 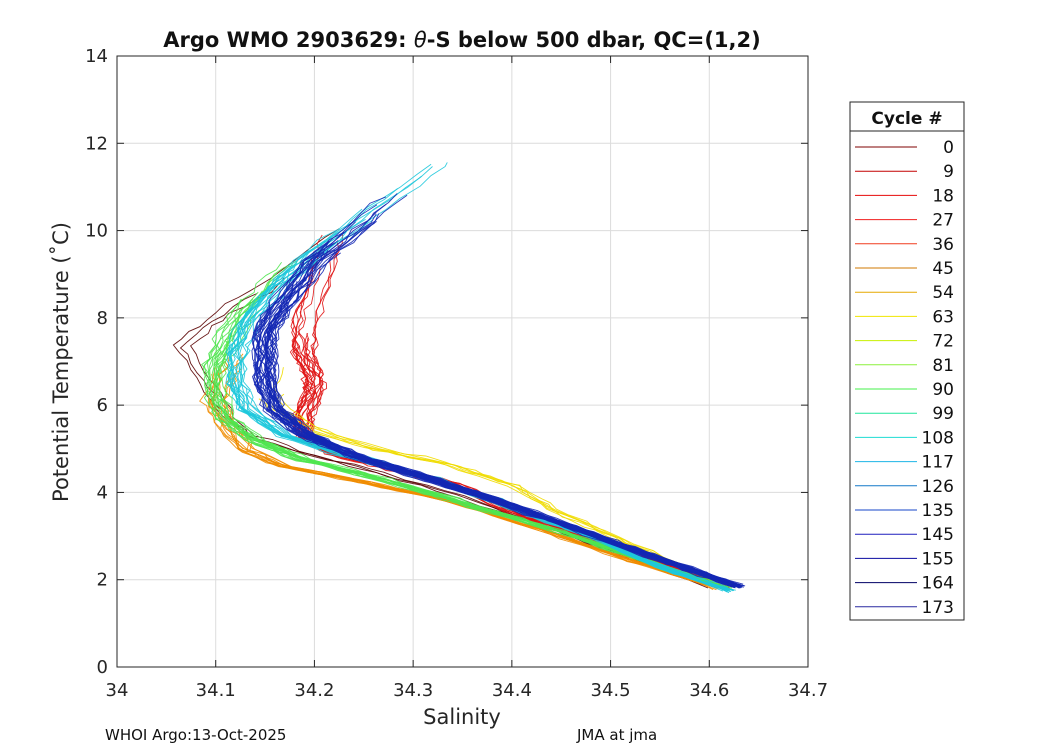 What do you see at coordinates (948, 148) in the screenshot?
I see `legend-entry-label: 0` at bounding box center [948, 148].